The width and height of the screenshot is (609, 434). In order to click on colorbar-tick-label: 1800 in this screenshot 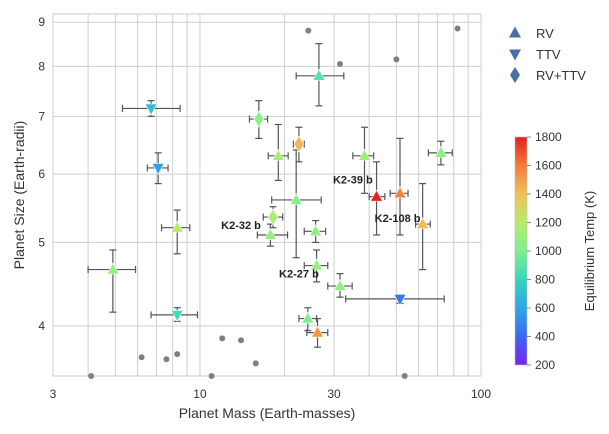, I will do `click(548, 137)`.